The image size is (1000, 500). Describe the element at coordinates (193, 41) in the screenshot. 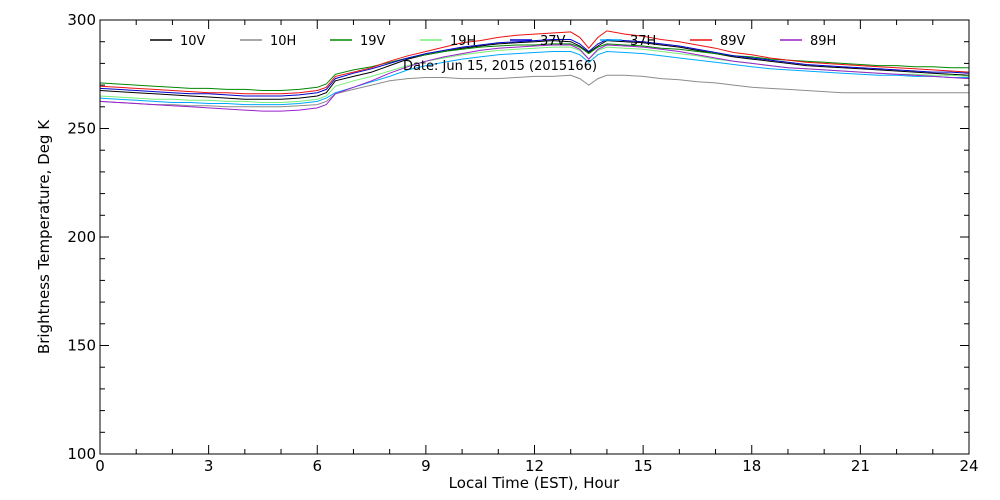

I see `legend-label-10v: 10V` at that location.